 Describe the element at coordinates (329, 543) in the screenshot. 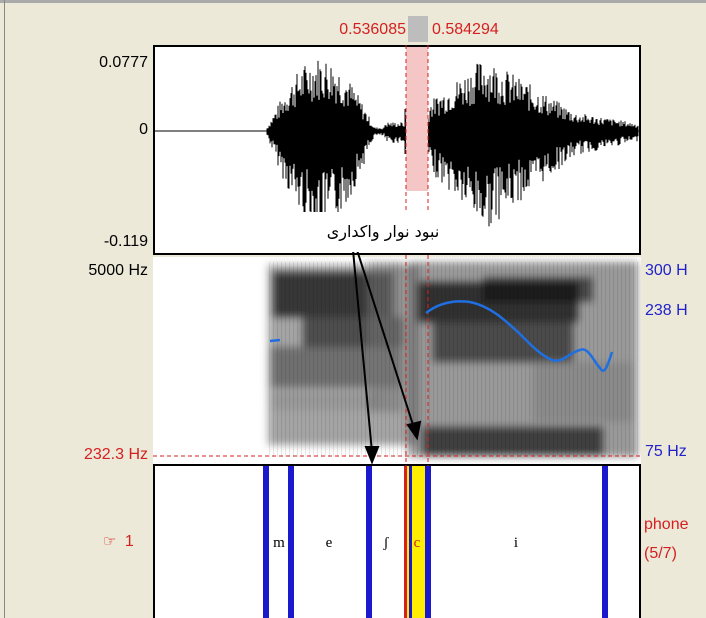

I see `phoneme-label: e` at that location.